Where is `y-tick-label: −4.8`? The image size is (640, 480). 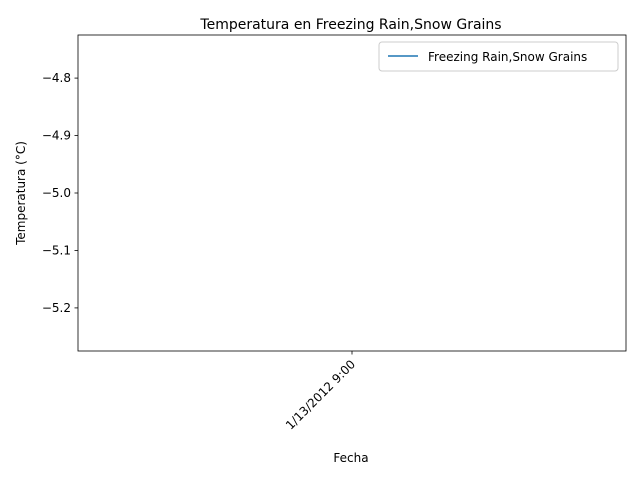
y-tick-label: −4.8 is located at coordinates (56, 78).